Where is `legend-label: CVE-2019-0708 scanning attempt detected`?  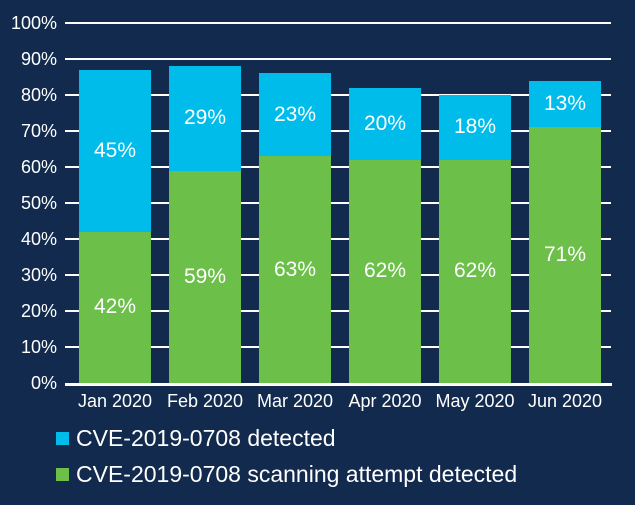
legend-label: CVE-2019-0708 scanning attempt detected is located at coordinates (297, 473).